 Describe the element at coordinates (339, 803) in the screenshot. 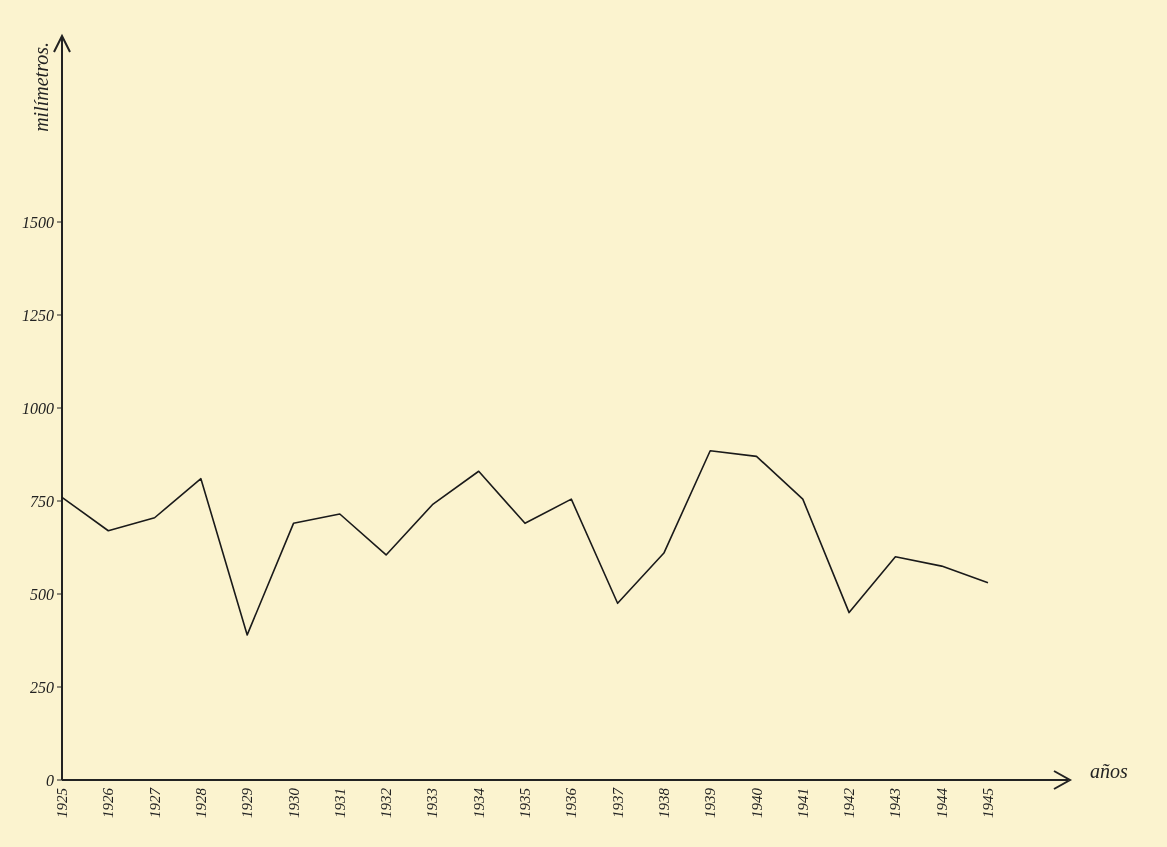

I see `x-tick-label: 1931` at that location.